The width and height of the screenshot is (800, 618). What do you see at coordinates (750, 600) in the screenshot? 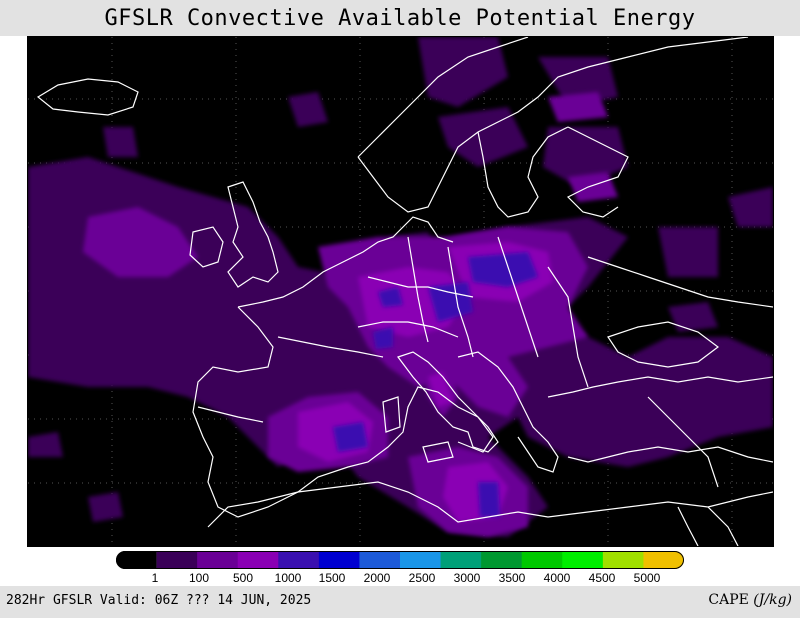
I see `units-label: CAPE (J/kg)` at bounding box center [750, 600].